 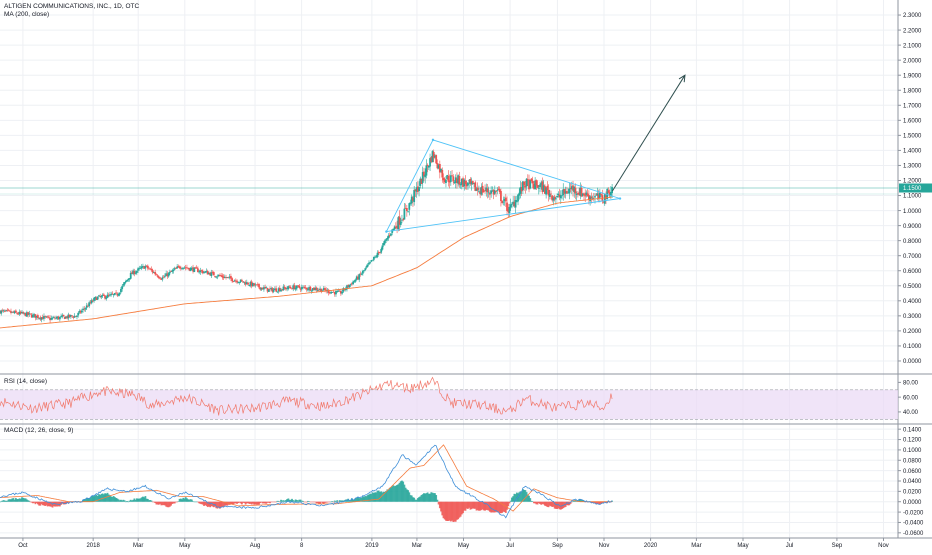 I want to click on rsi-band, so click(x=449, y=404).